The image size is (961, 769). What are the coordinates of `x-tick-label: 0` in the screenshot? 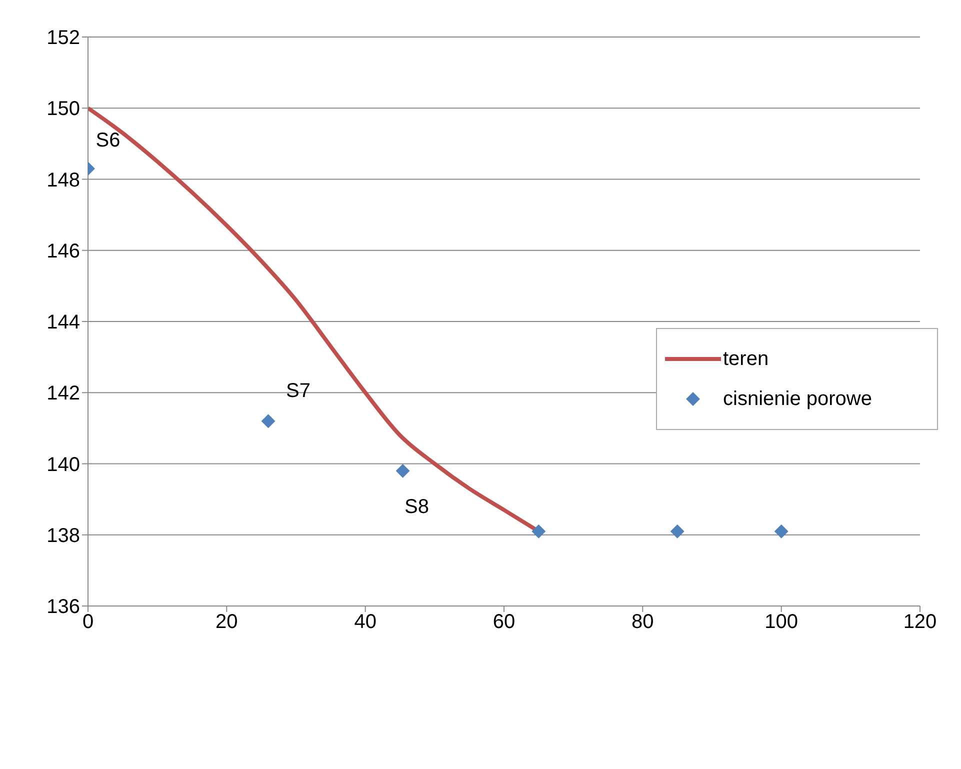 It's located at (88, 622).